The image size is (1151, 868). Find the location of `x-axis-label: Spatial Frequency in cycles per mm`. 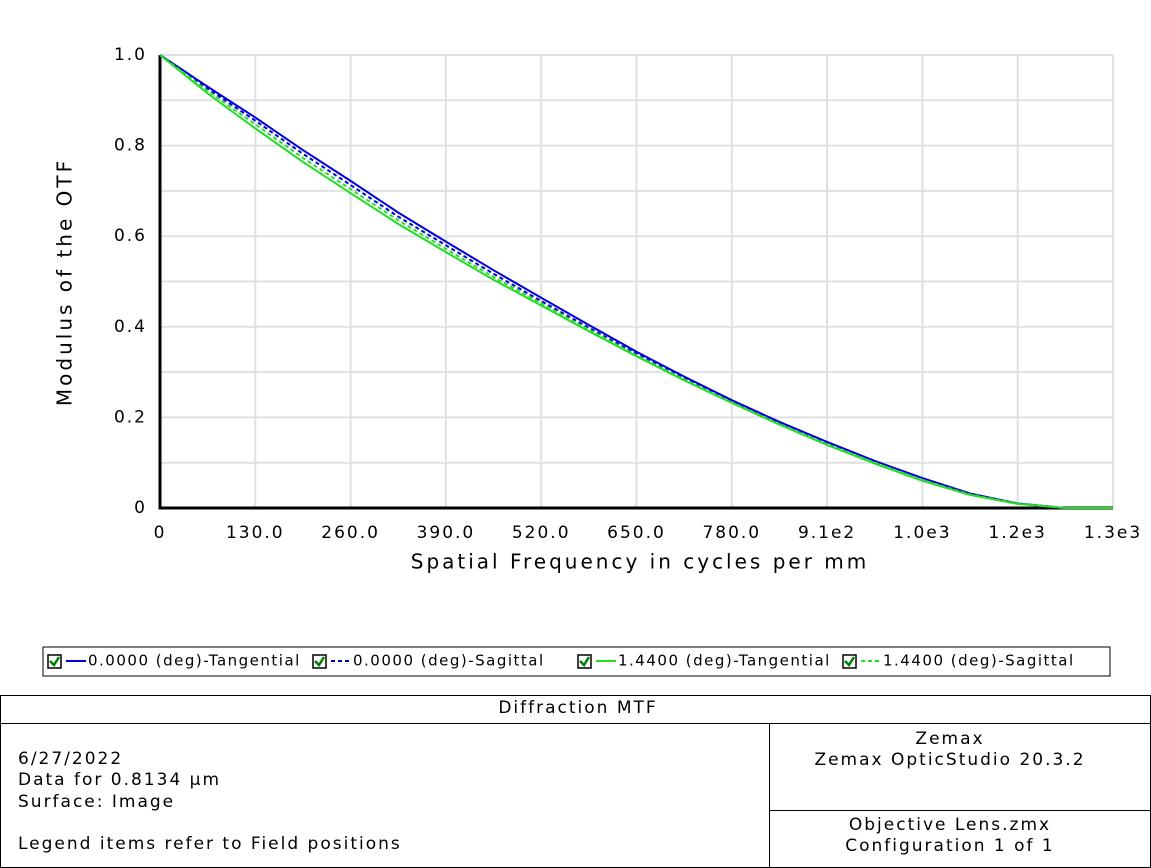

x-axis-label: Spatial Frequency in cycles per mm is located at coordinates (640, 562).